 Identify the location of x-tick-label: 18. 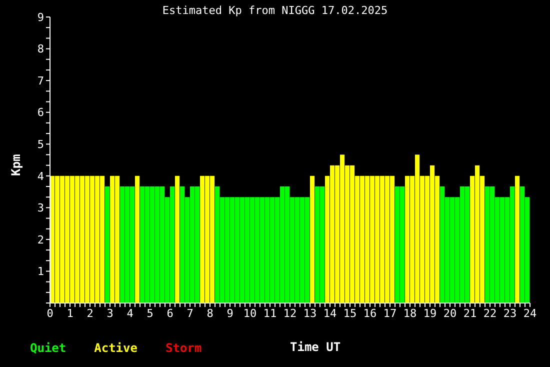
(410, 313).